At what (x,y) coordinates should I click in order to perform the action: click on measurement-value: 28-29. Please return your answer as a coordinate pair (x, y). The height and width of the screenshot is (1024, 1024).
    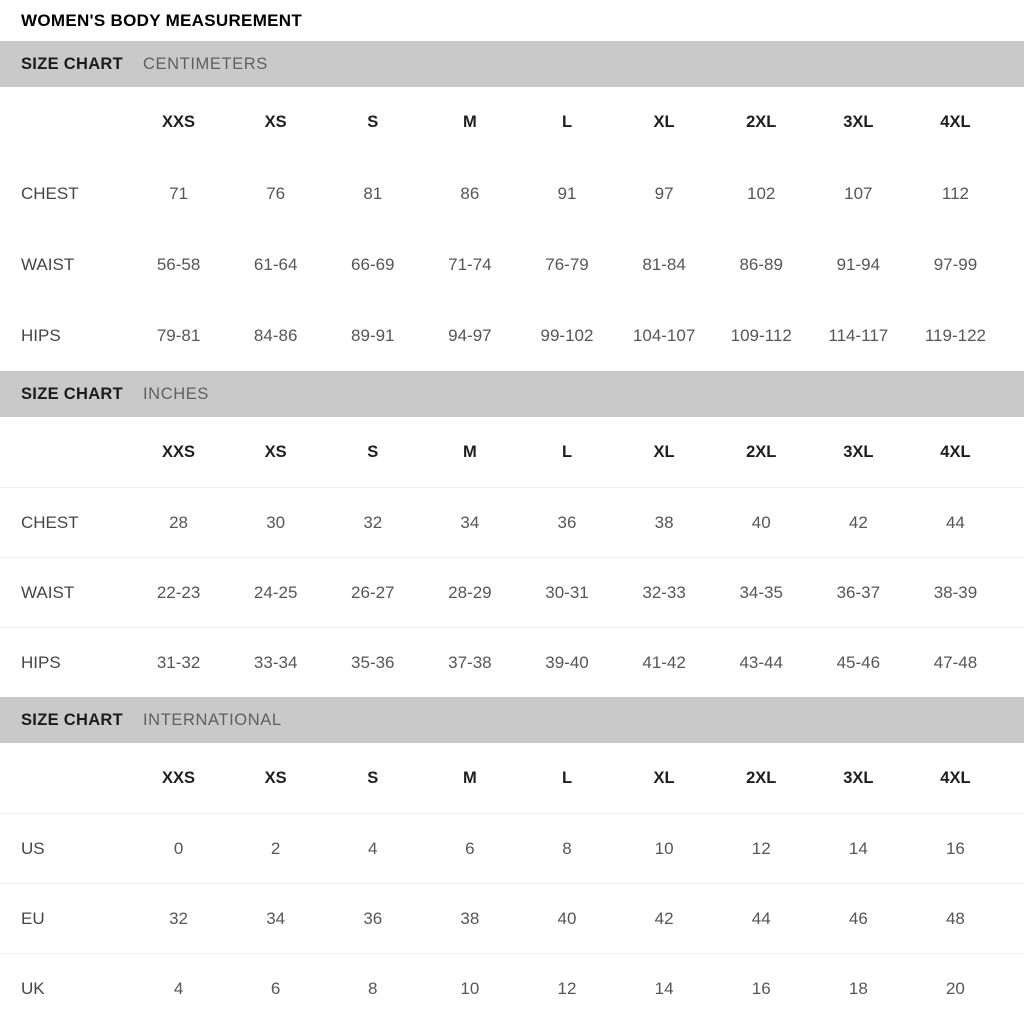
    Looking at the image, I should click on (470, 592).